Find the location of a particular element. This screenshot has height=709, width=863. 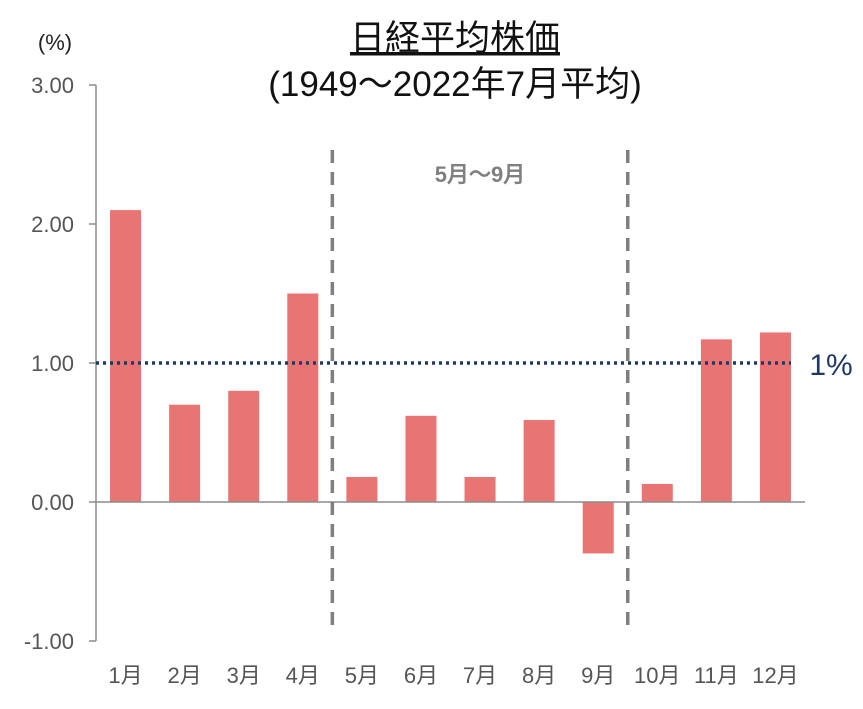

y-tick-label: -1.00 is located at coordinates (49, 641).